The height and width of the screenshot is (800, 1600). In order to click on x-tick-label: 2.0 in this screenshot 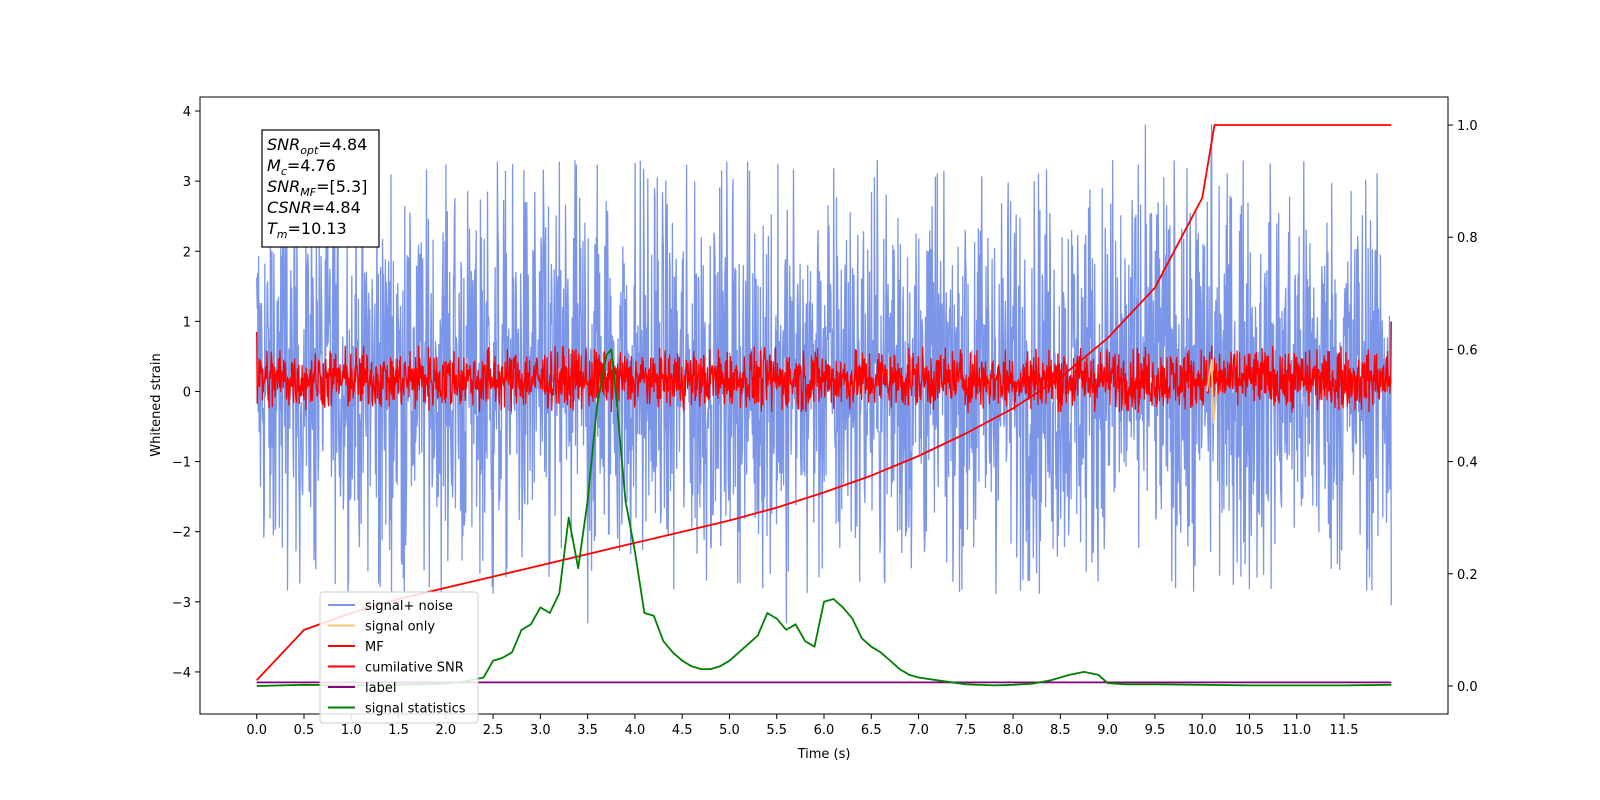, I will do `click(445, 730)`.